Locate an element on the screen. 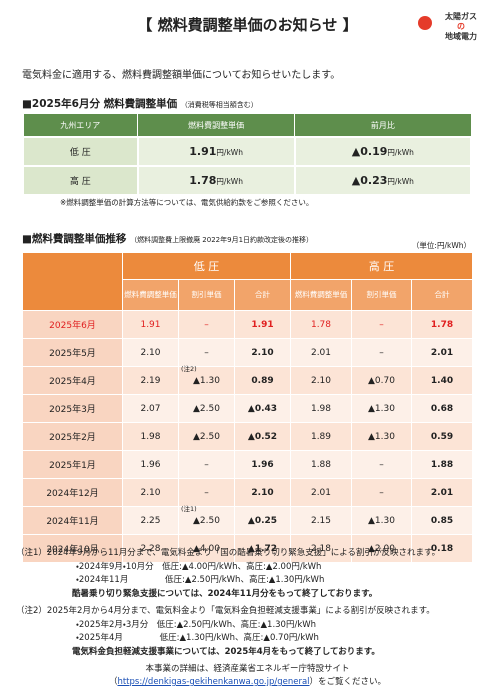  table-head: 低 圧高 圧燃料費調整単価 割引単価 合計 燃料費調整単価 割引単価 合計 is located at coordinates (247, 281).